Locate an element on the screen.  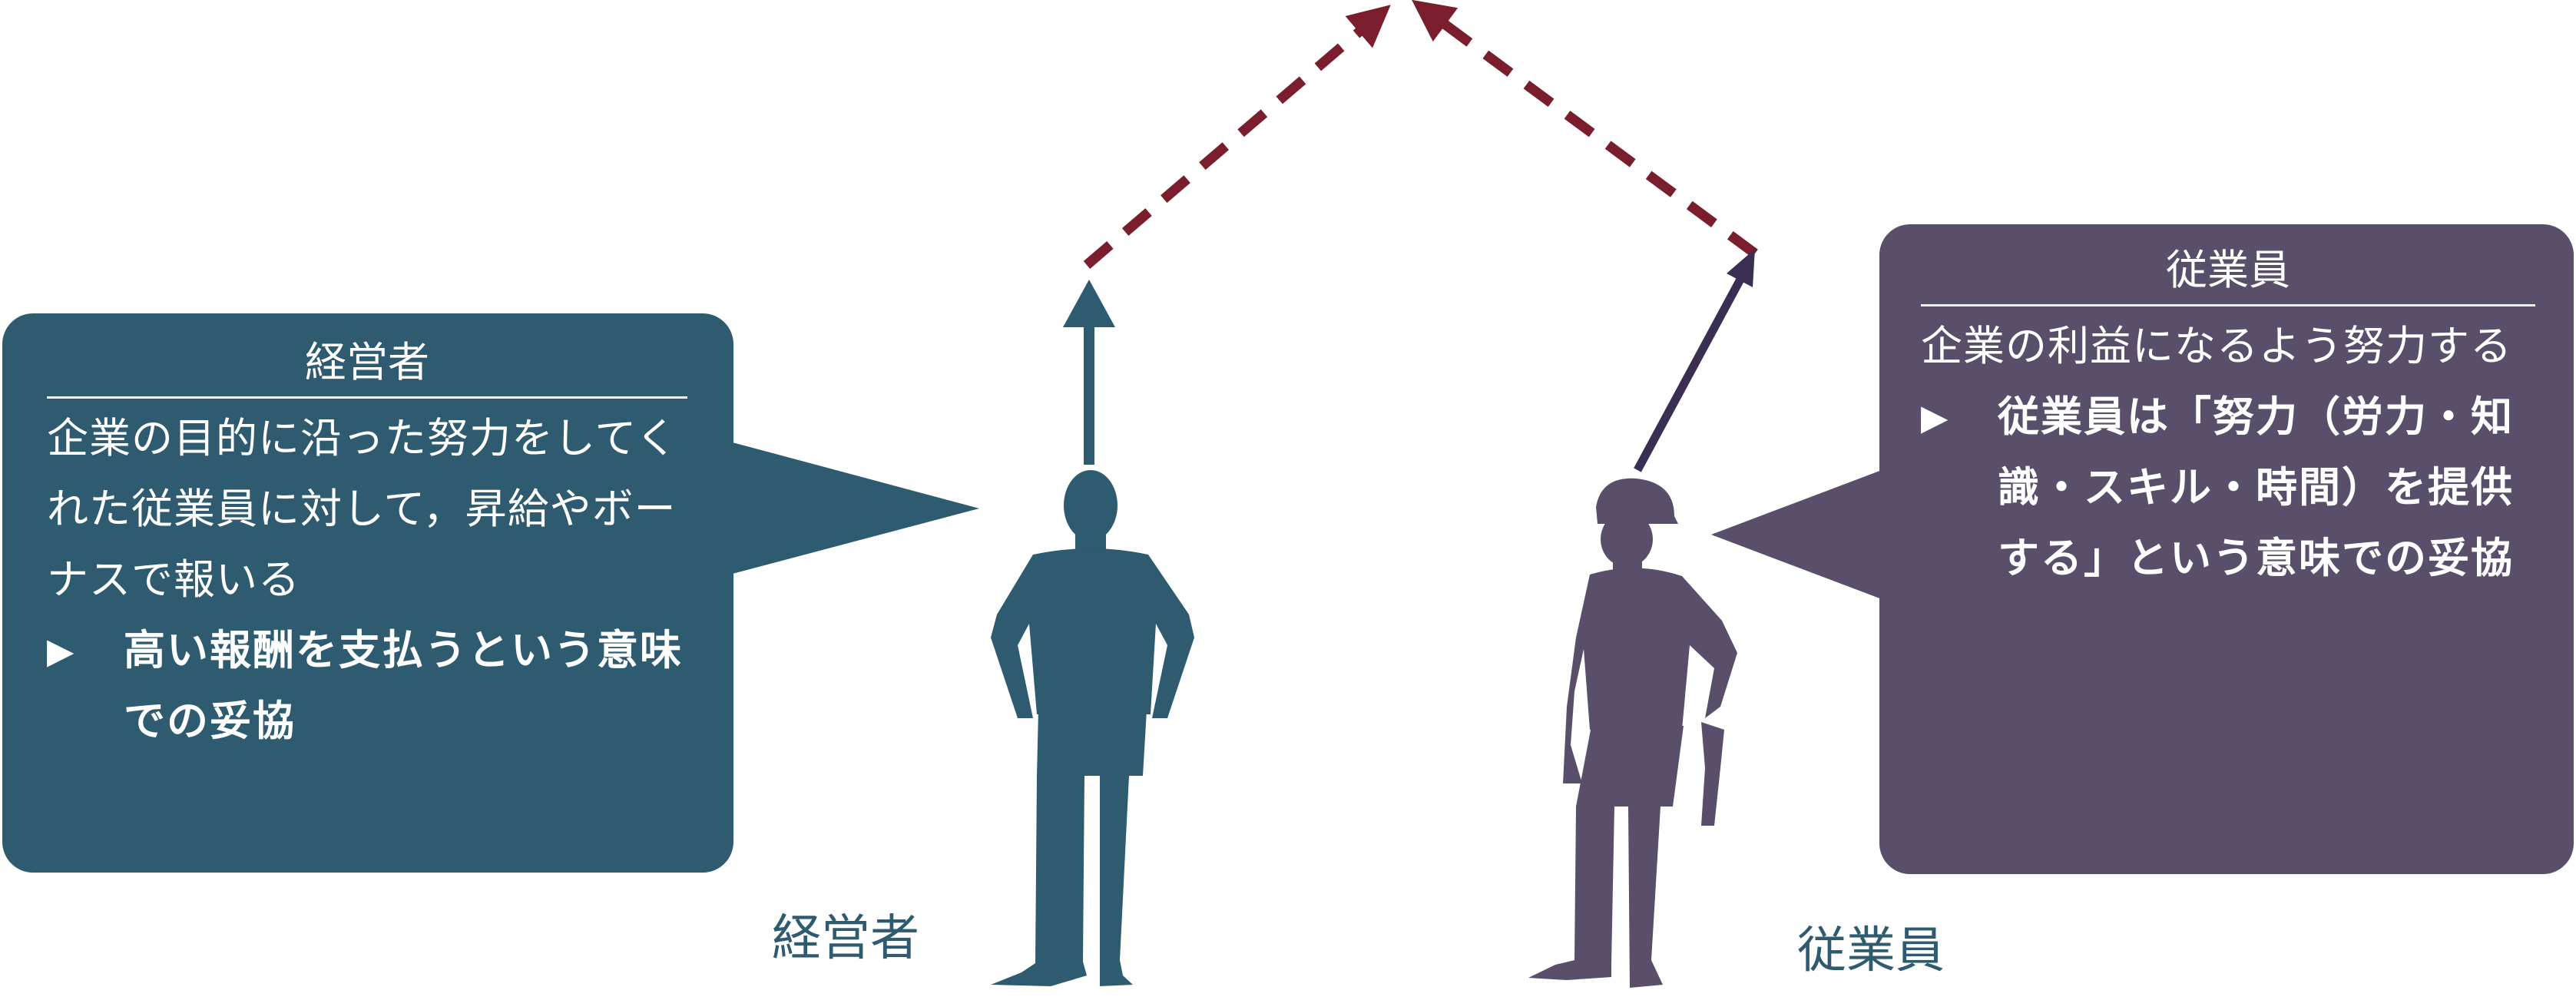
right-bubble-tail is located at coordinates (1797, 534).